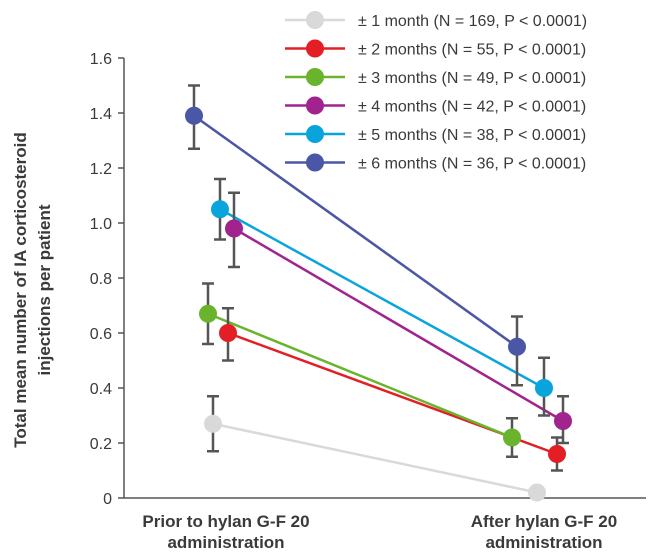 Image resolution: width=659 pixels, height=552 pixels. What do you see at coordinates (101, 224) in the screenshot?
I see `y-tick-label: 1.0` at bounding box center [101, 224].